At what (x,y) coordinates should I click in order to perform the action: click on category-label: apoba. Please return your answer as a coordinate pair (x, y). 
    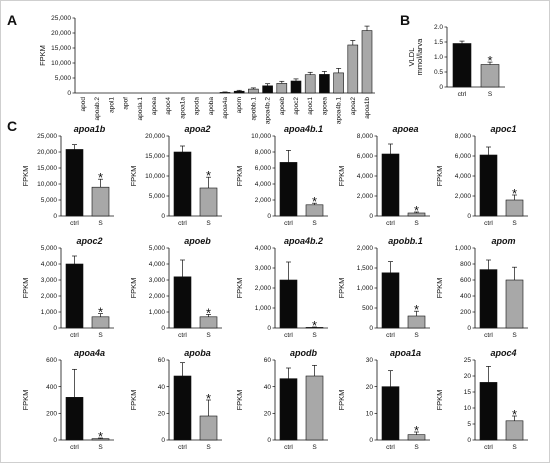
    Looking at the image, I should click on (211, 106).